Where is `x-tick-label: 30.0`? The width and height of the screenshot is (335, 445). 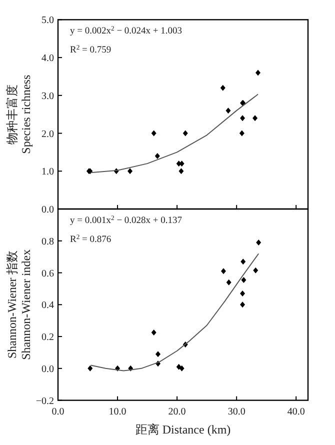
x-tick-label: 30.0 is located at coordinates (237, 412).